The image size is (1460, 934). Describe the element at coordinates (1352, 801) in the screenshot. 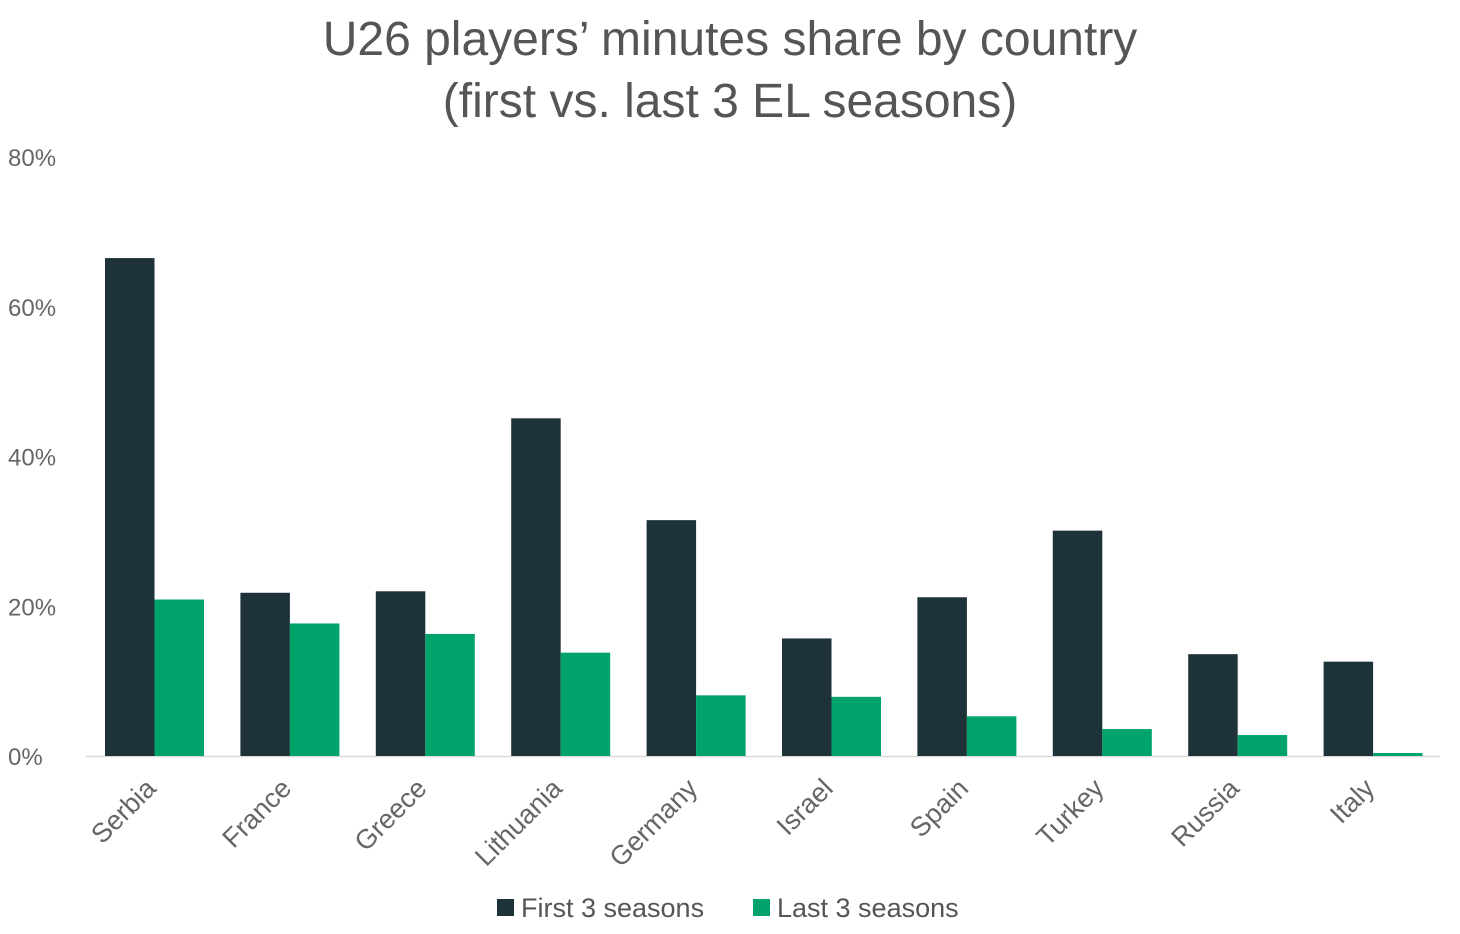

I see `x-tick-label: Italy` at that location.